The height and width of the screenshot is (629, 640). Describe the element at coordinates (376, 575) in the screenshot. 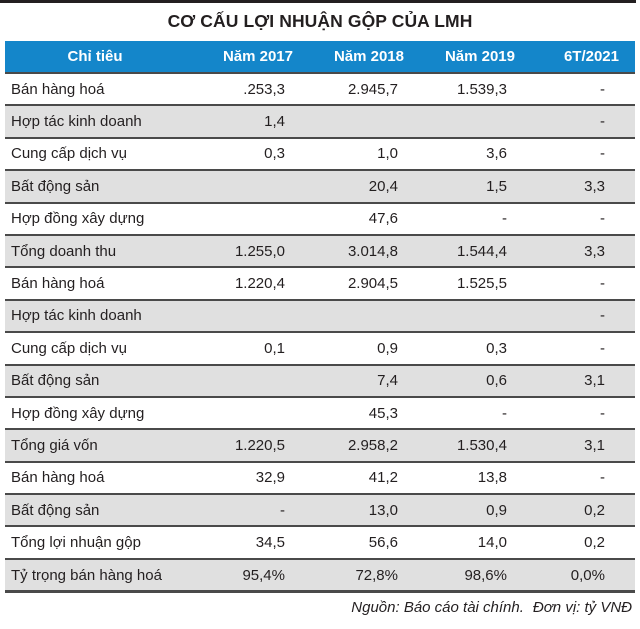

I see `cell-2018: 72,8%` at that location.